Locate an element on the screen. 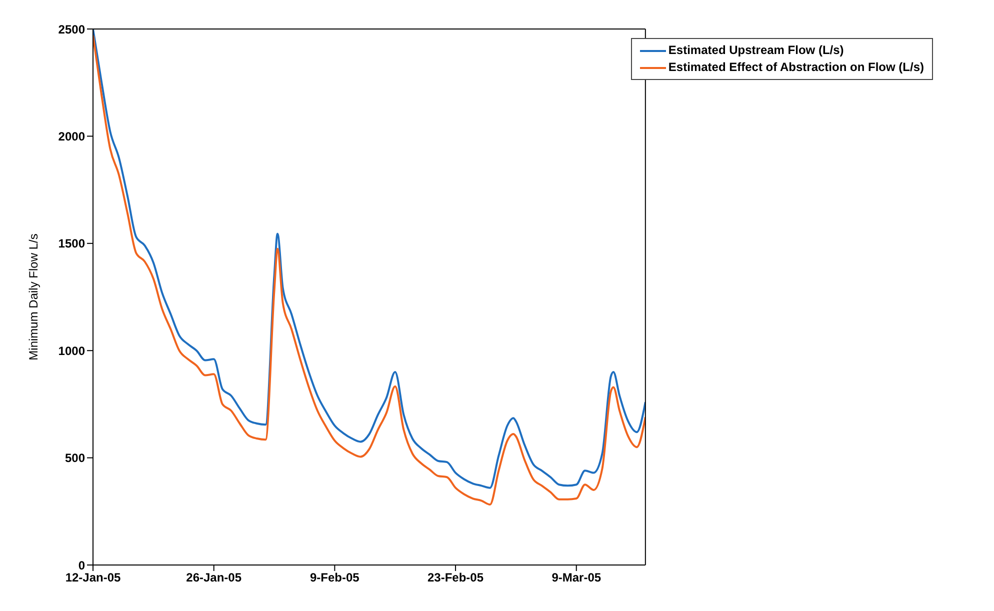 The height and width of the screenshot is (611, 994). x-tick-label: 12-Jan-05 is located at coordinates (93, 577).